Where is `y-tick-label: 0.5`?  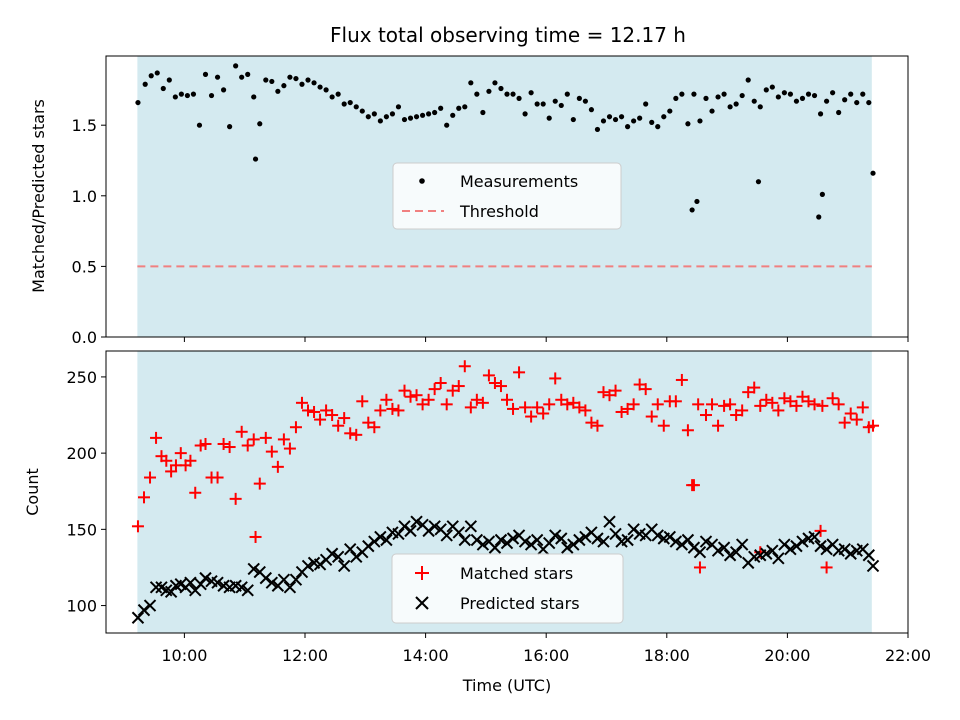
y-tick-label: 0.5 is located at coordinates (84, 266).